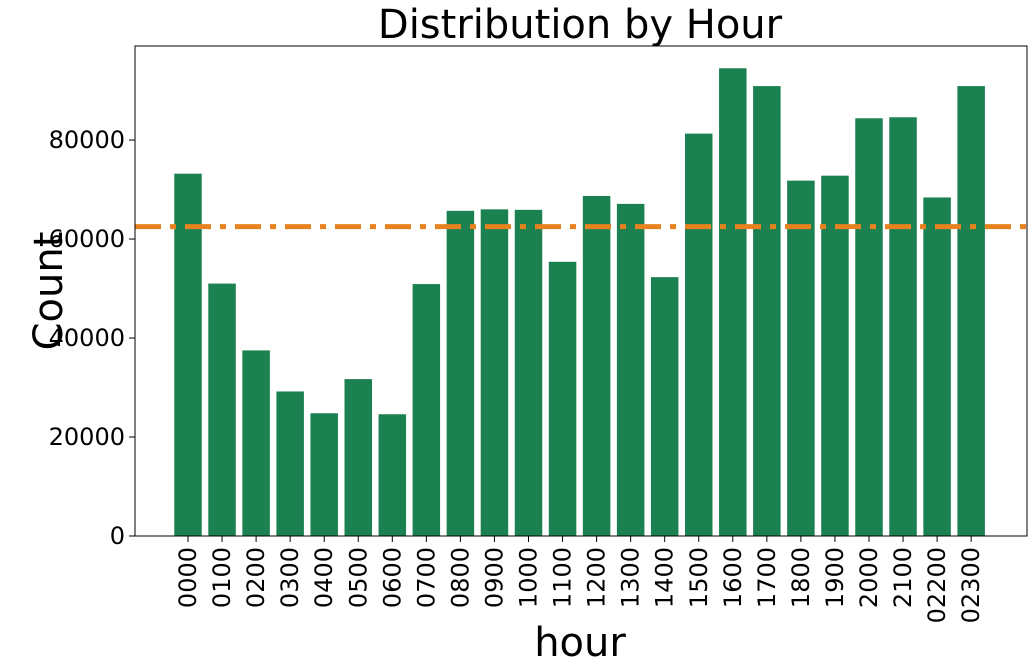 The width and height of the screenshot is (1034, 670). I want to click on x-tick-label: 1100, so click(563, 577).